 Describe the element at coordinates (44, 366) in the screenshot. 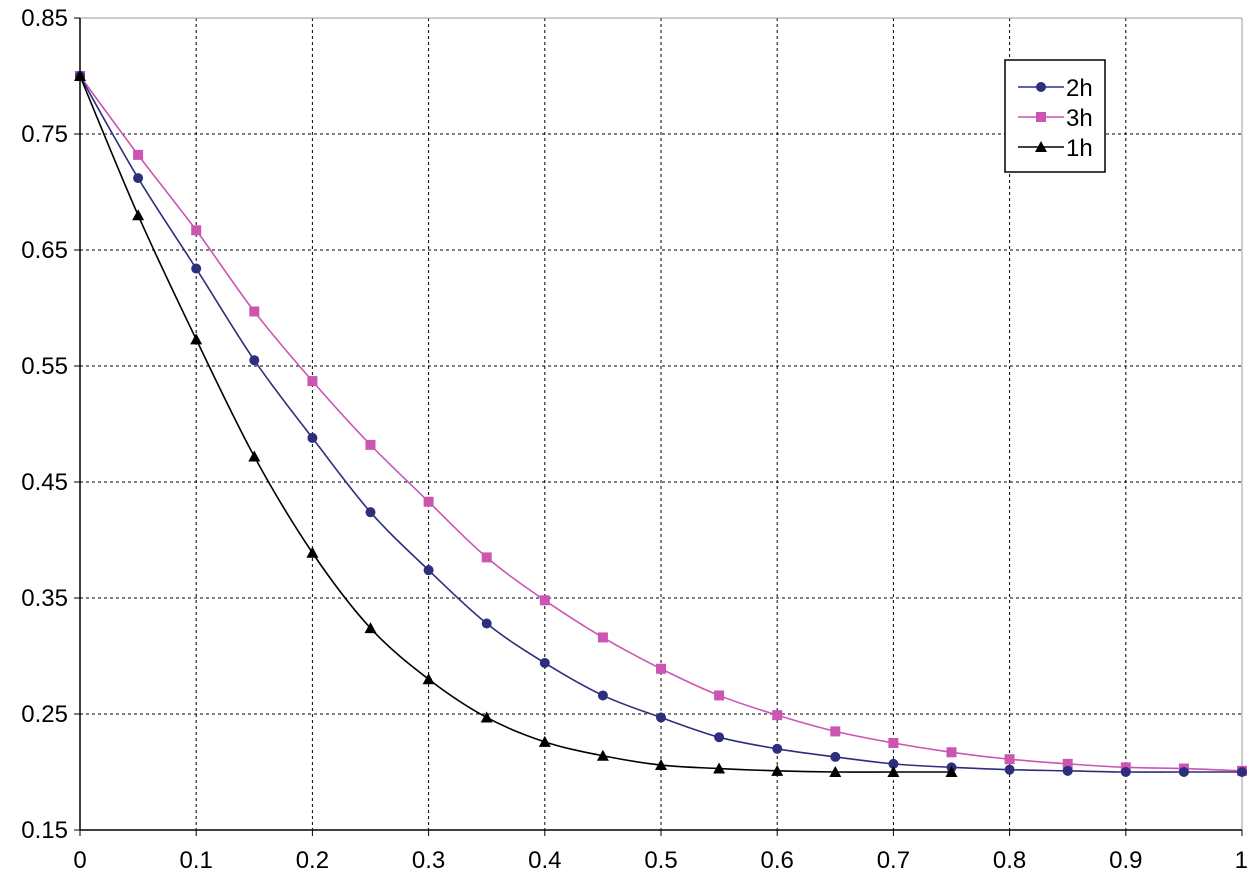

I see `y-tick-label: 0.55` at that location.